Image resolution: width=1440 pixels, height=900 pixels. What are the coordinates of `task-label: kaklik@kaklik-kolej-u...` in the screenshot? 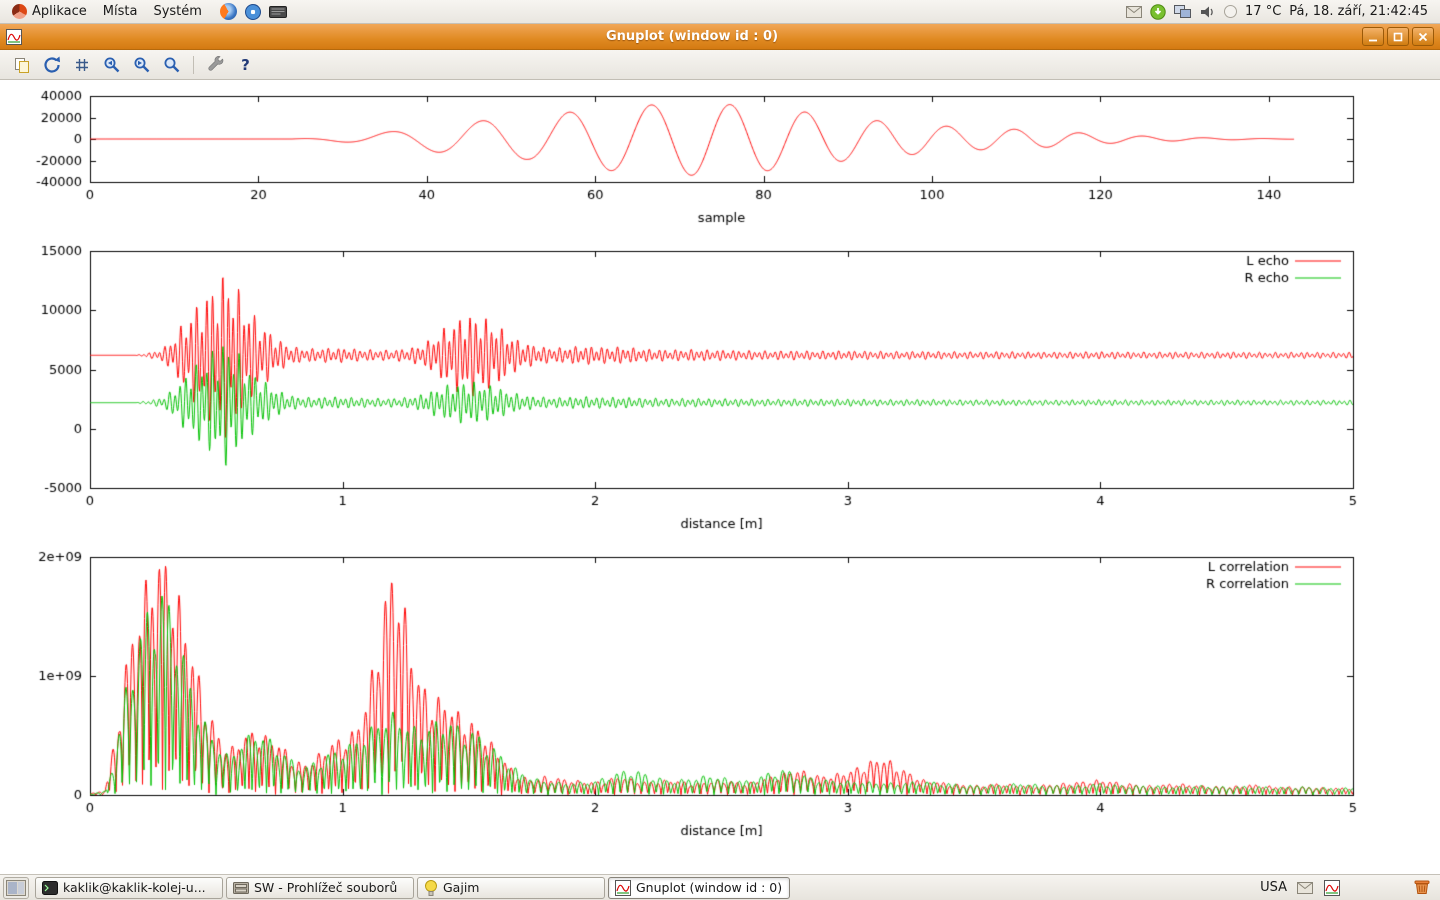 It's located at (134, 887).